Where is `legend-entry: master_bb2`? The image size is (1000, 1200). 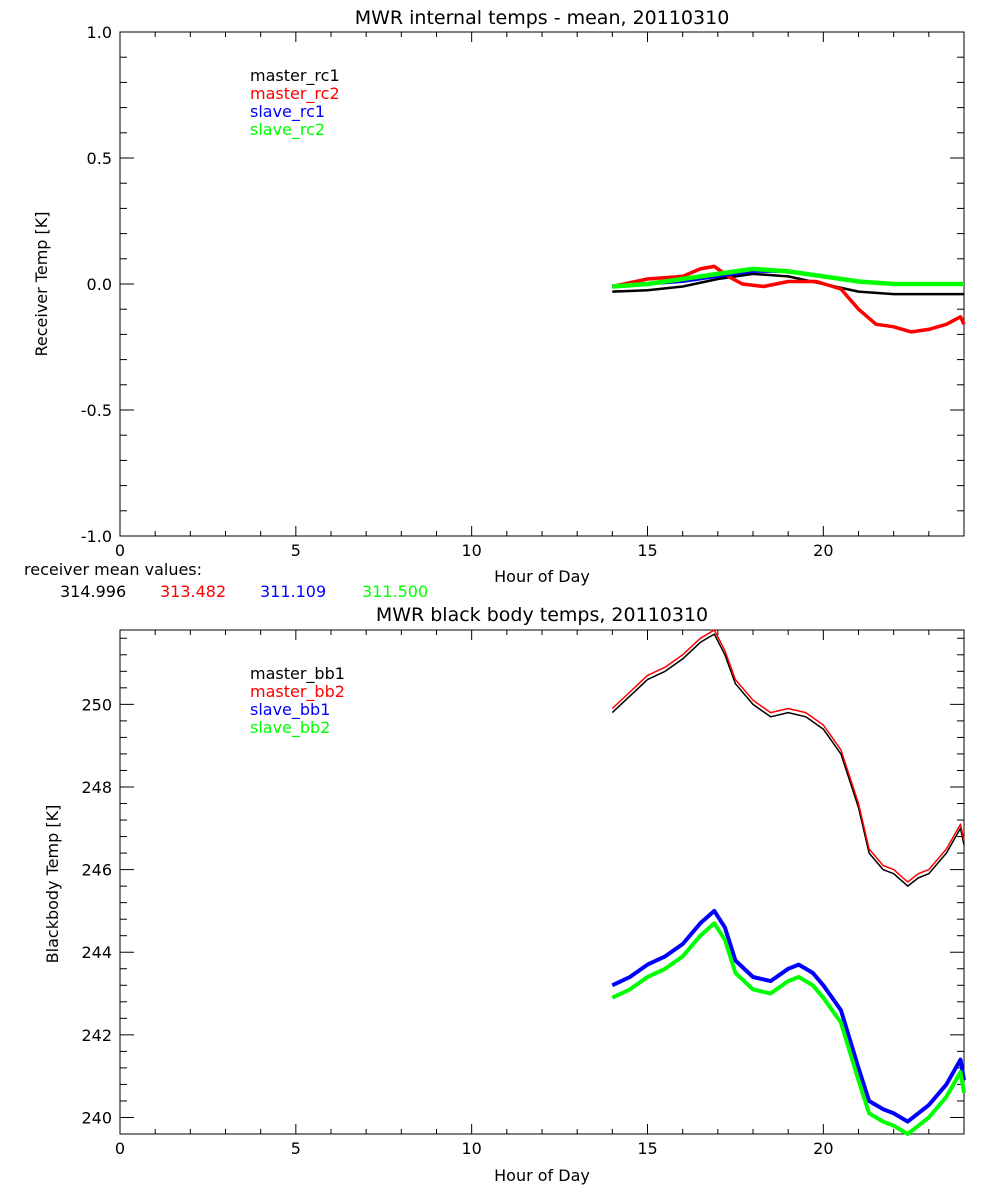 legend-entry: master_bb2 is located at coordinates (297, 692).